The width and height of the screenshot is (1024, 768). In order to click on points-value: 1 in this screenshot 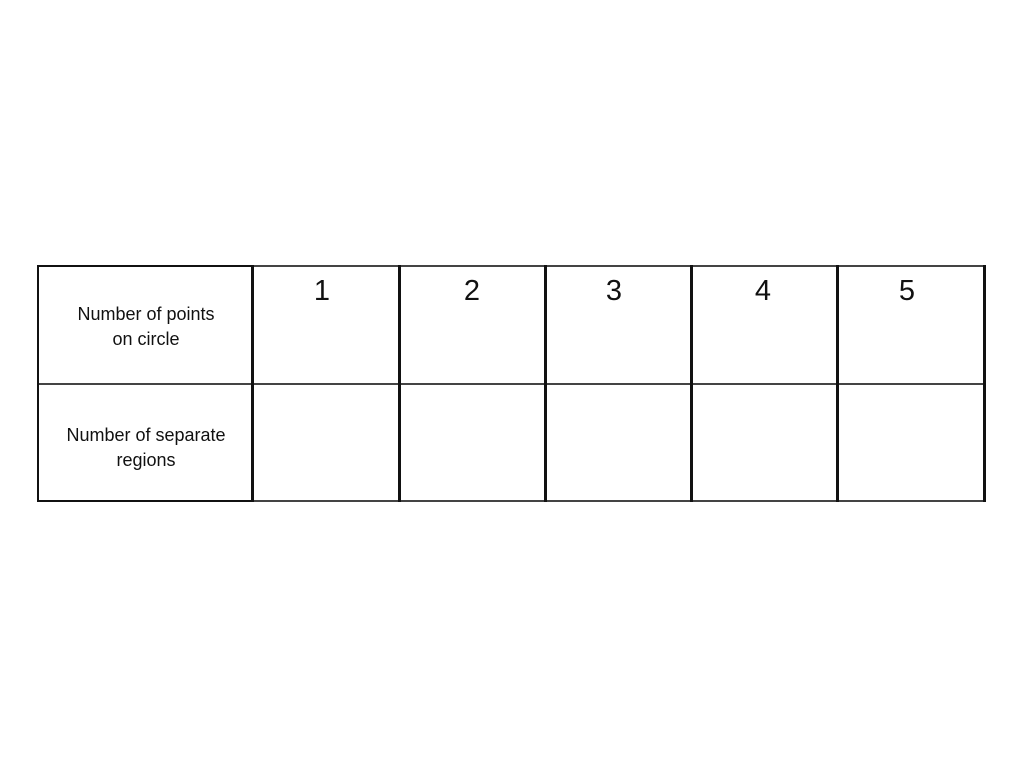, I will do `click(322, 291)`.